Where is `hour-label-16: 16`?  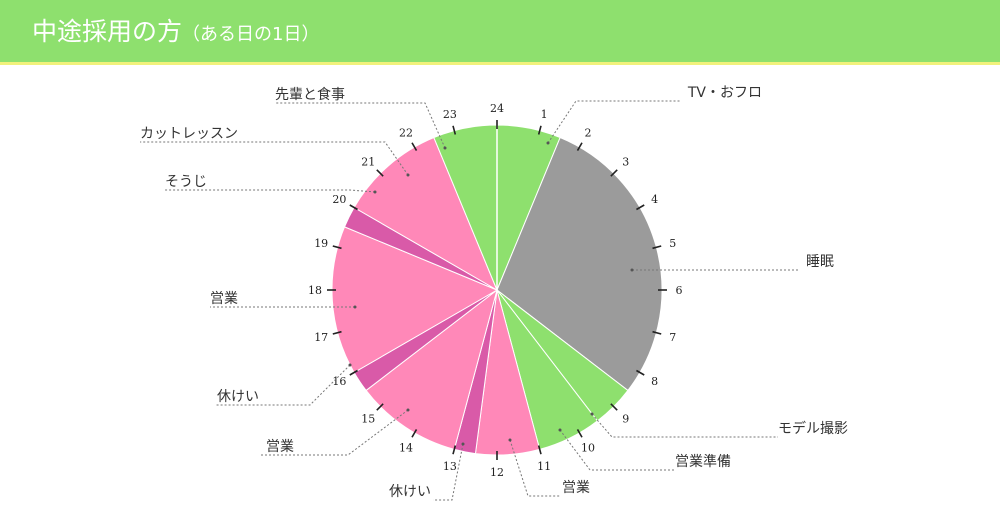
hour-label-16: 16 is located at coordinates (339, 381).